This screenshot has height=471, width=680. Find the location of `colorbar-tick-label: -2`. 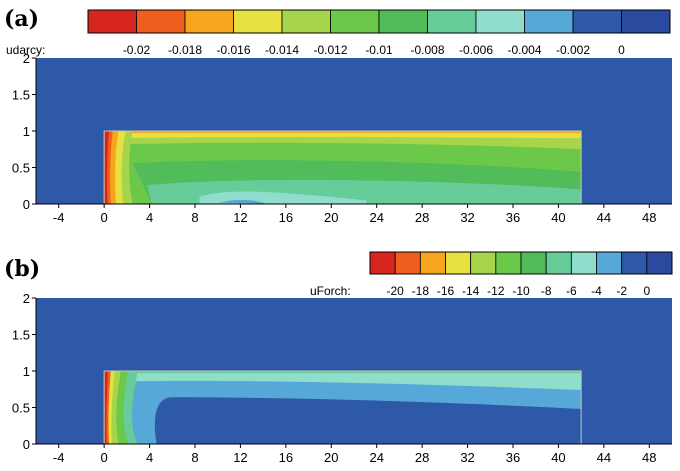

colorbar-tick-label: -2 is located at coordinates (621, 291).